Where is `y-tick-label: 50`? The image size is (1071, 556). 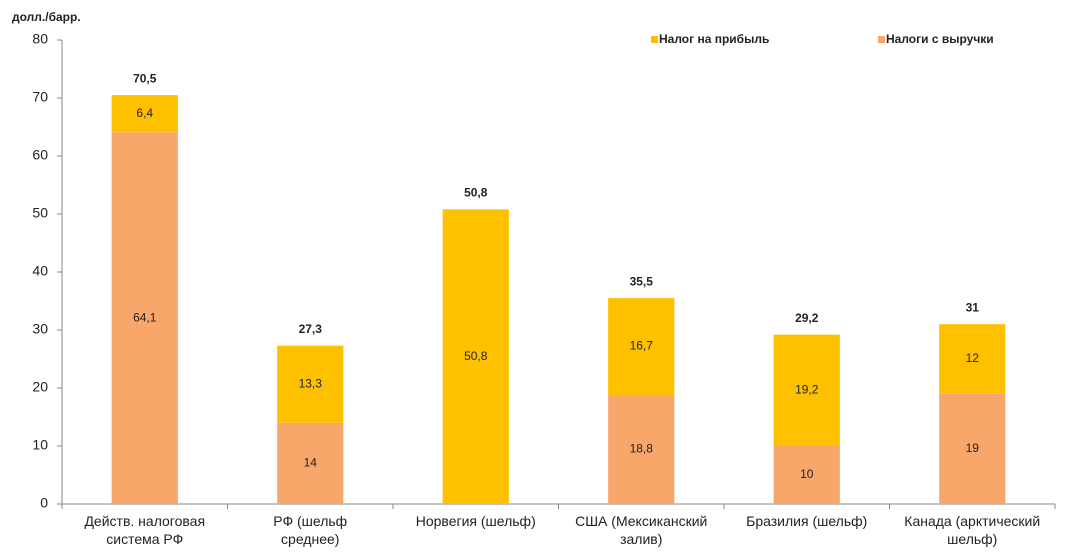 y-tick-label: 50 is located at coordinates (40, 213).